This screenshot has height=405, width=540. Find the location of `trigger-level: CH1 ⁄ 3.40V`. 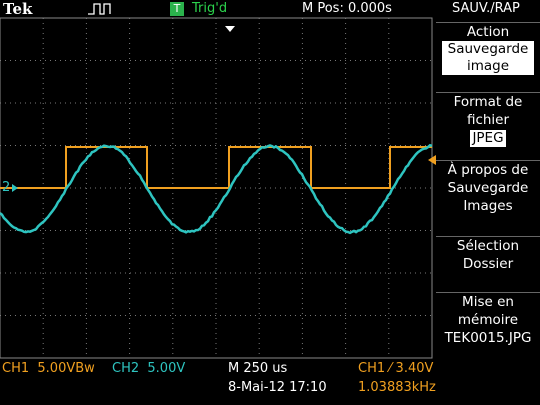

trigger-level: CH1 ⁄ 3.40V is located at coordinates (395, 369).